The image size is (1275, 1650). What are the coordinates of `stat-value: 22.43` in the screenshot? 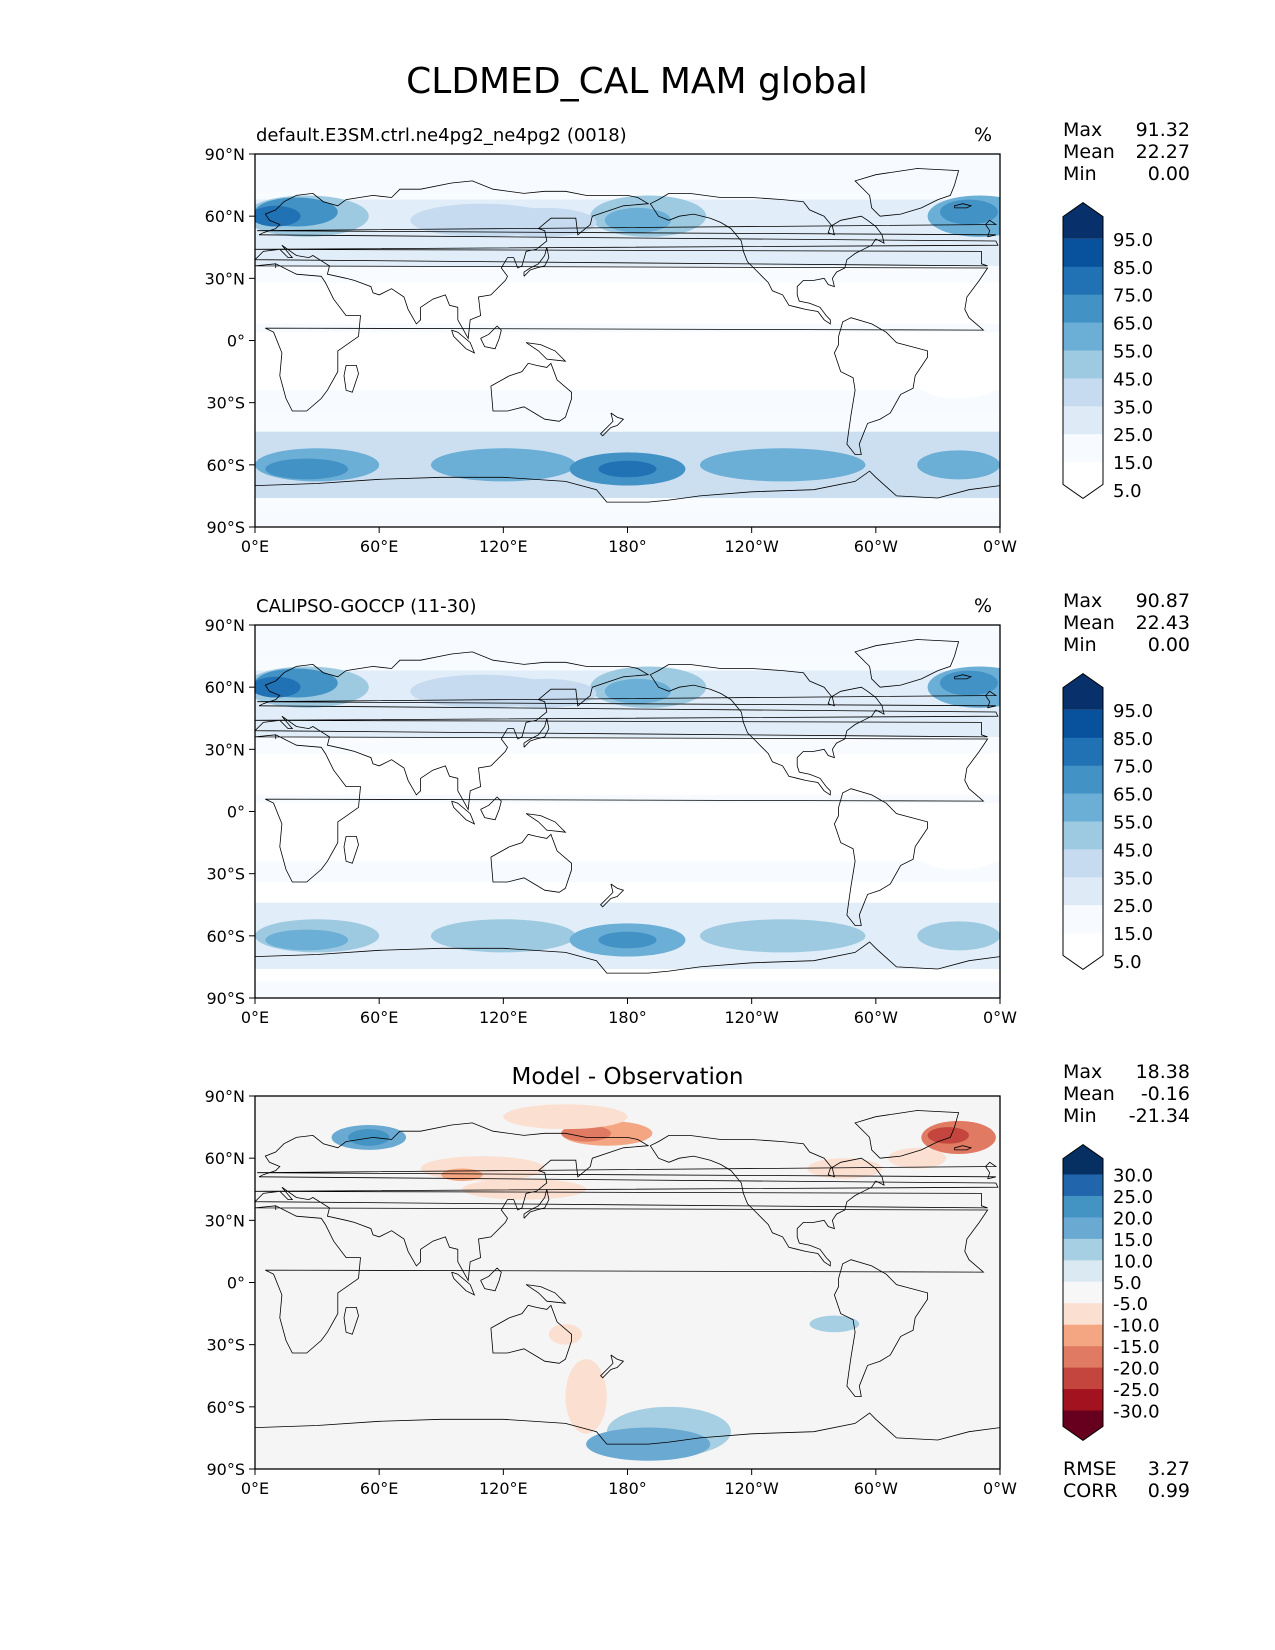 It's located at (1163, 623).